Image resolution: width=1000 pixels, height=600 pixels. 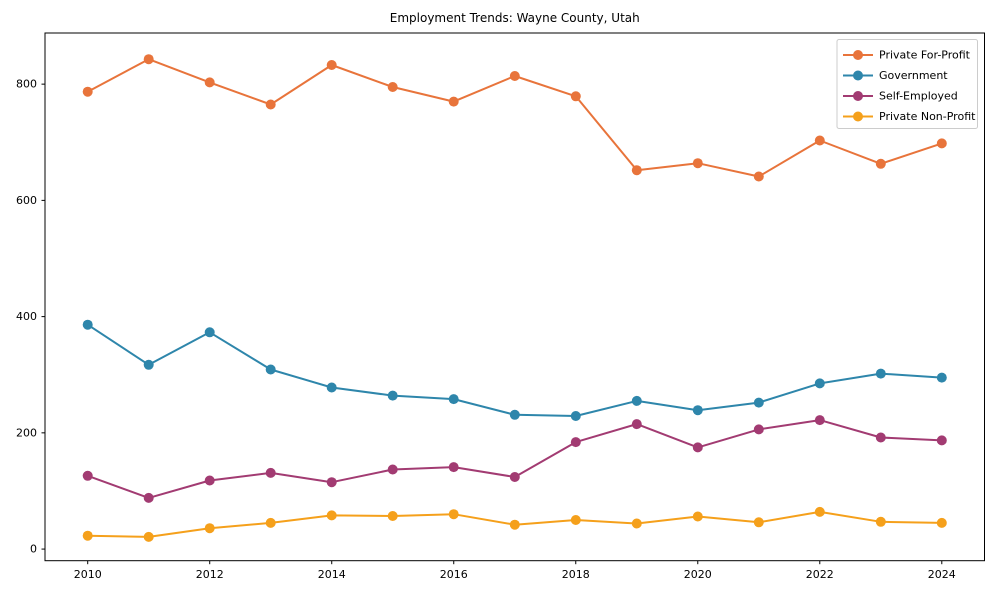 I want to click on legend-item-private-non-profit: Private Non-Profit, so click(x=909, y=116).